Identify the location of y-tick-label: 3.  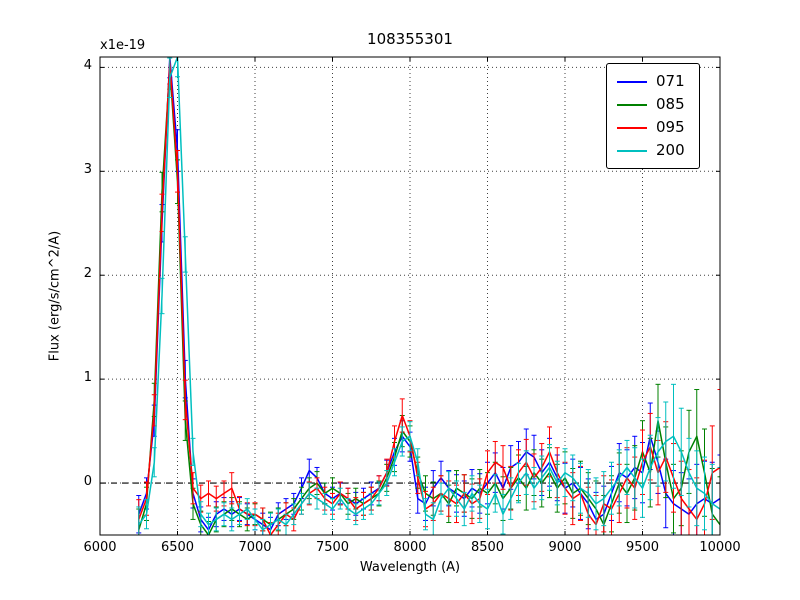
(87, 170).